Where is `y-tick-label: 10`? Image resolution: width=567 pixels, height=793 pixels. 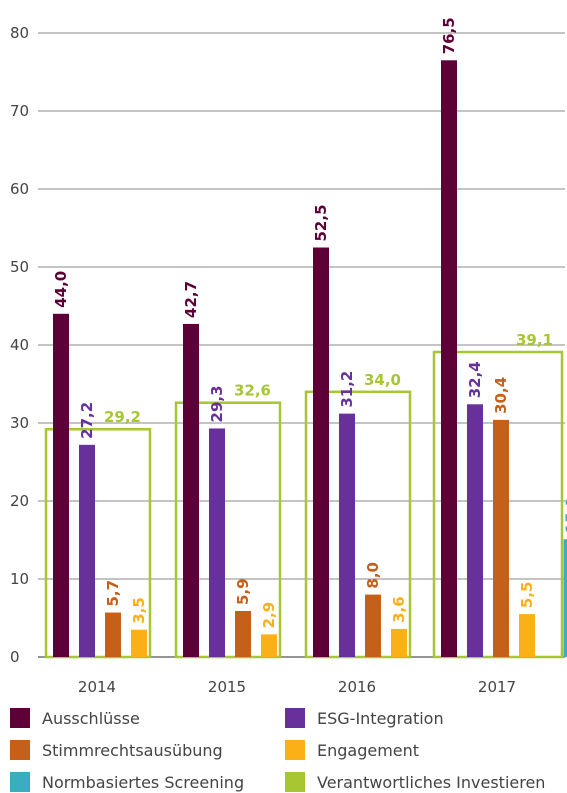 y-tick-label: 10 is located at coordinates (19, 579).